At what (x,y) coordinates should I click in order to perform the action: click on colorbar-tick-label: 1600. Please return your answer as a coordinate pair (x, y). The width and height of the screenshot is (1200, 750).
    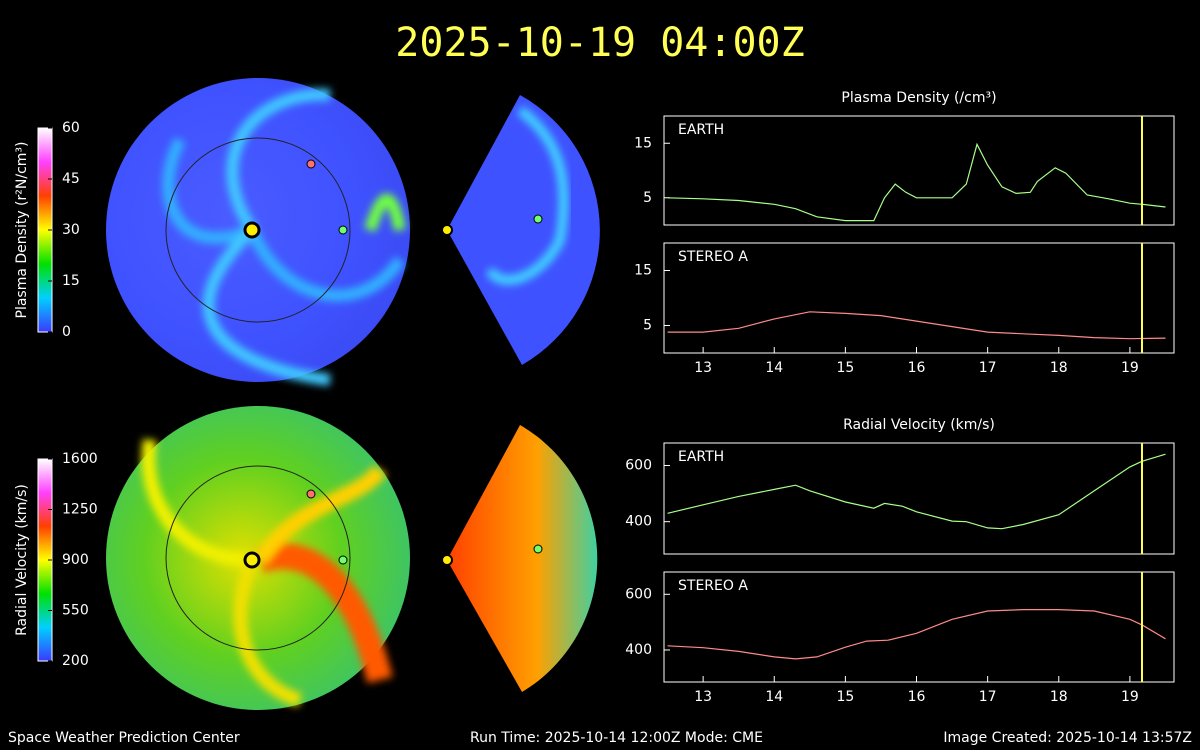
    Looking at the image, I should click on (80, 459).